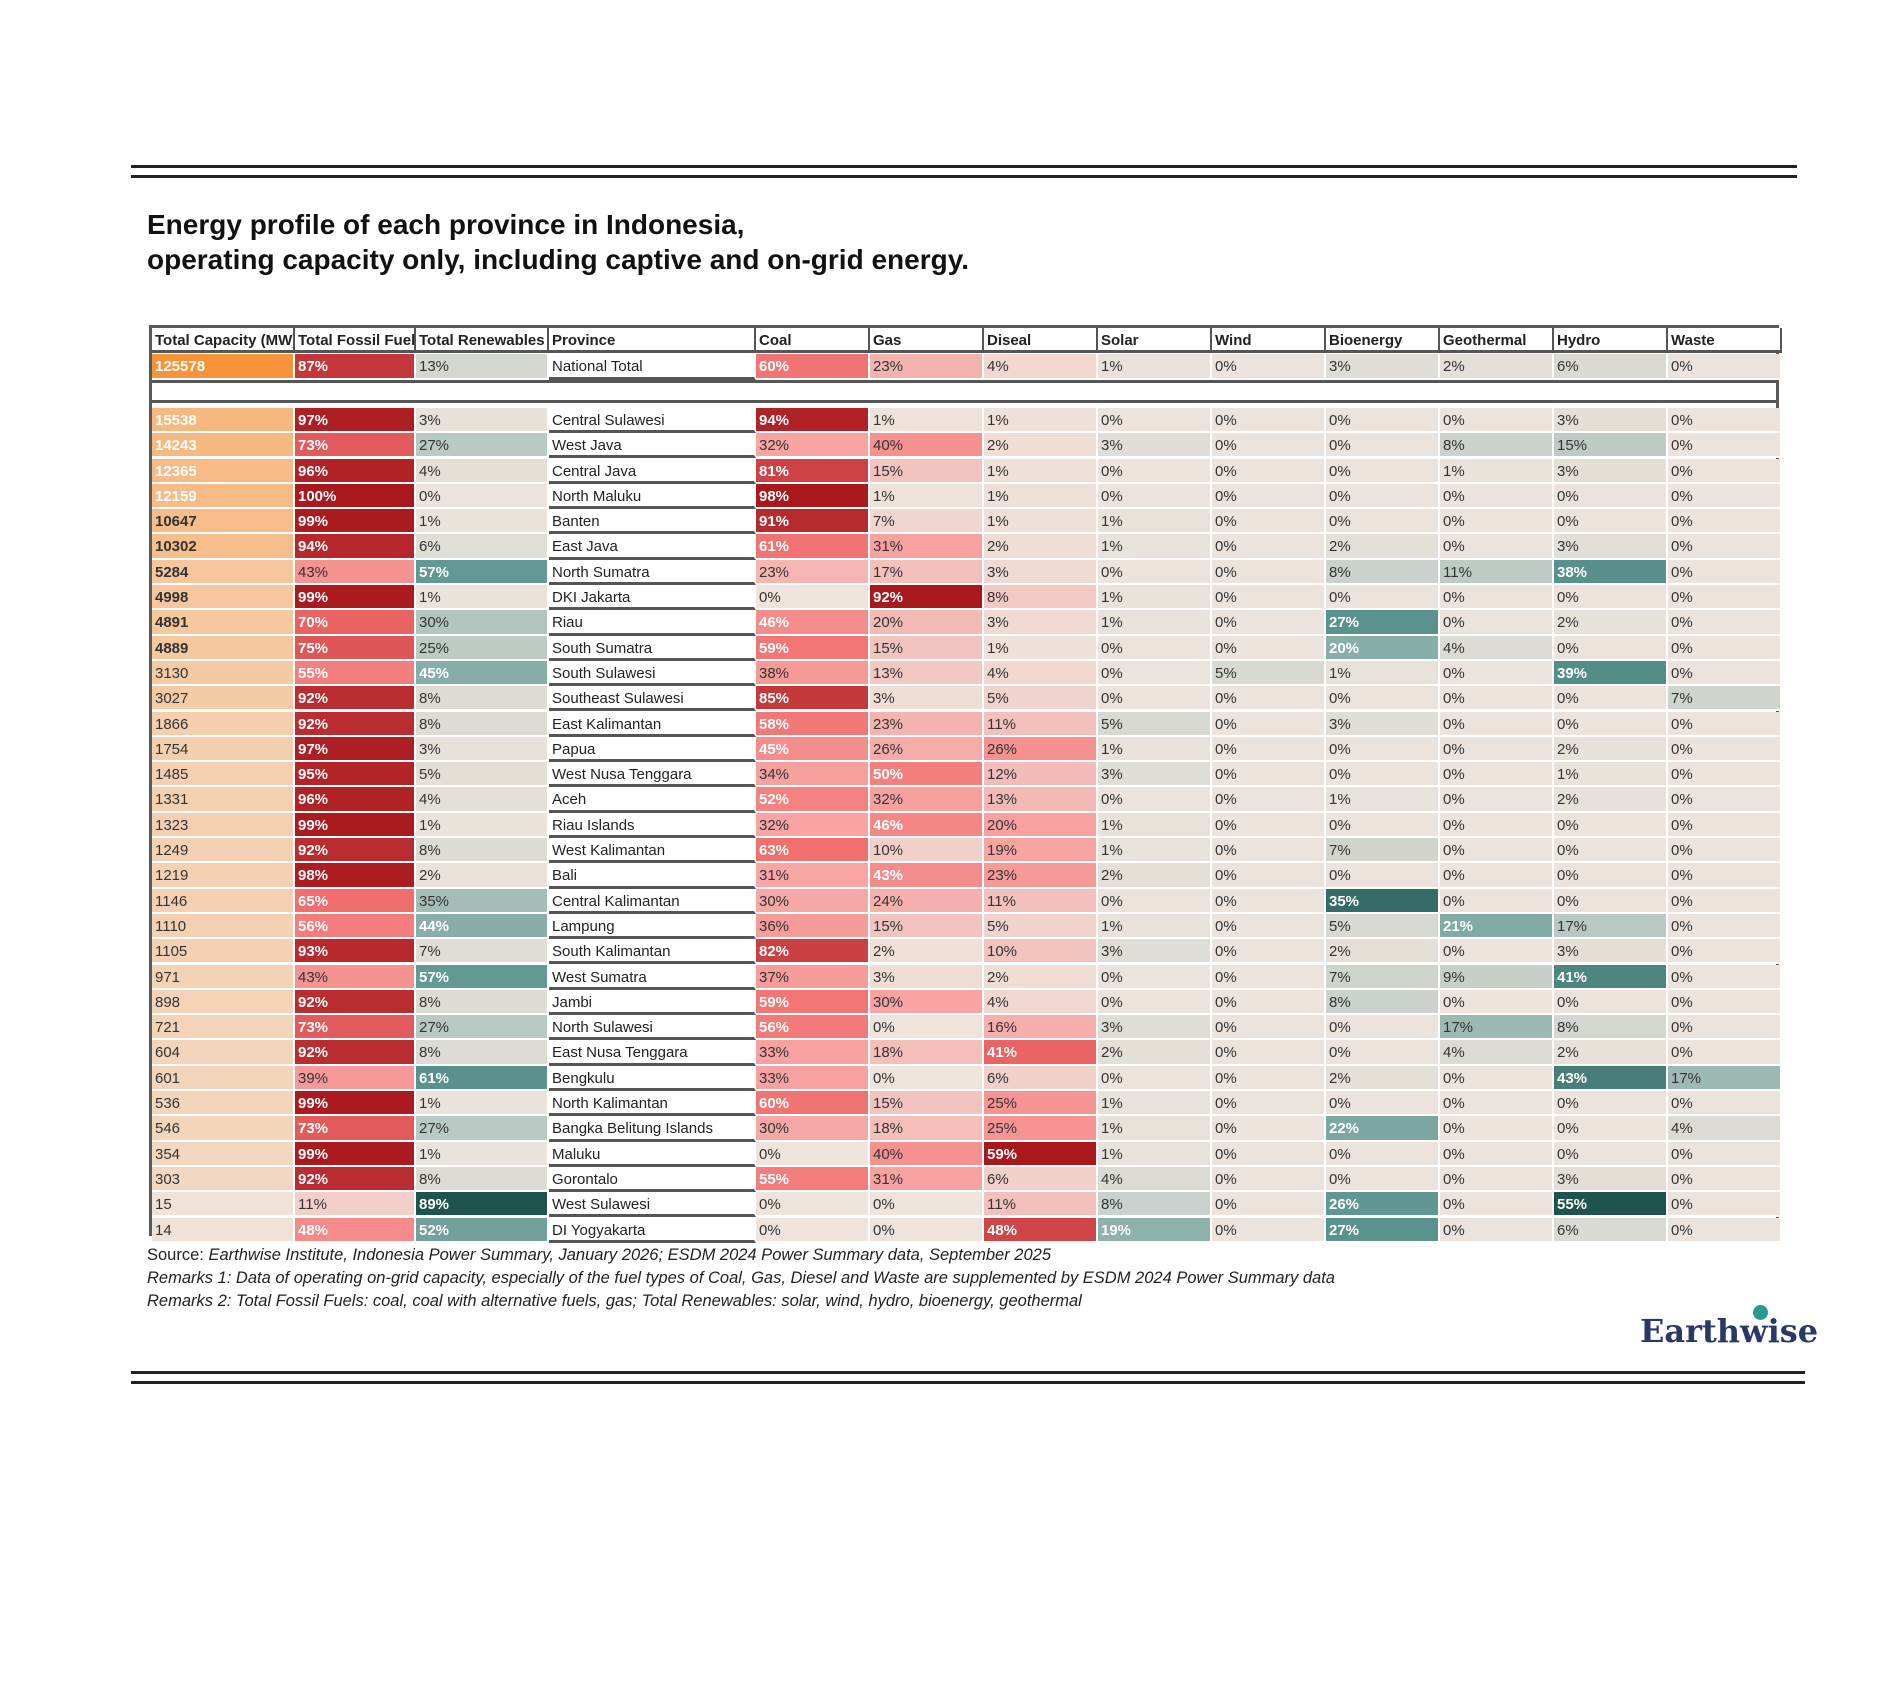  I want to click on cell: 721, so click(223, 1028).